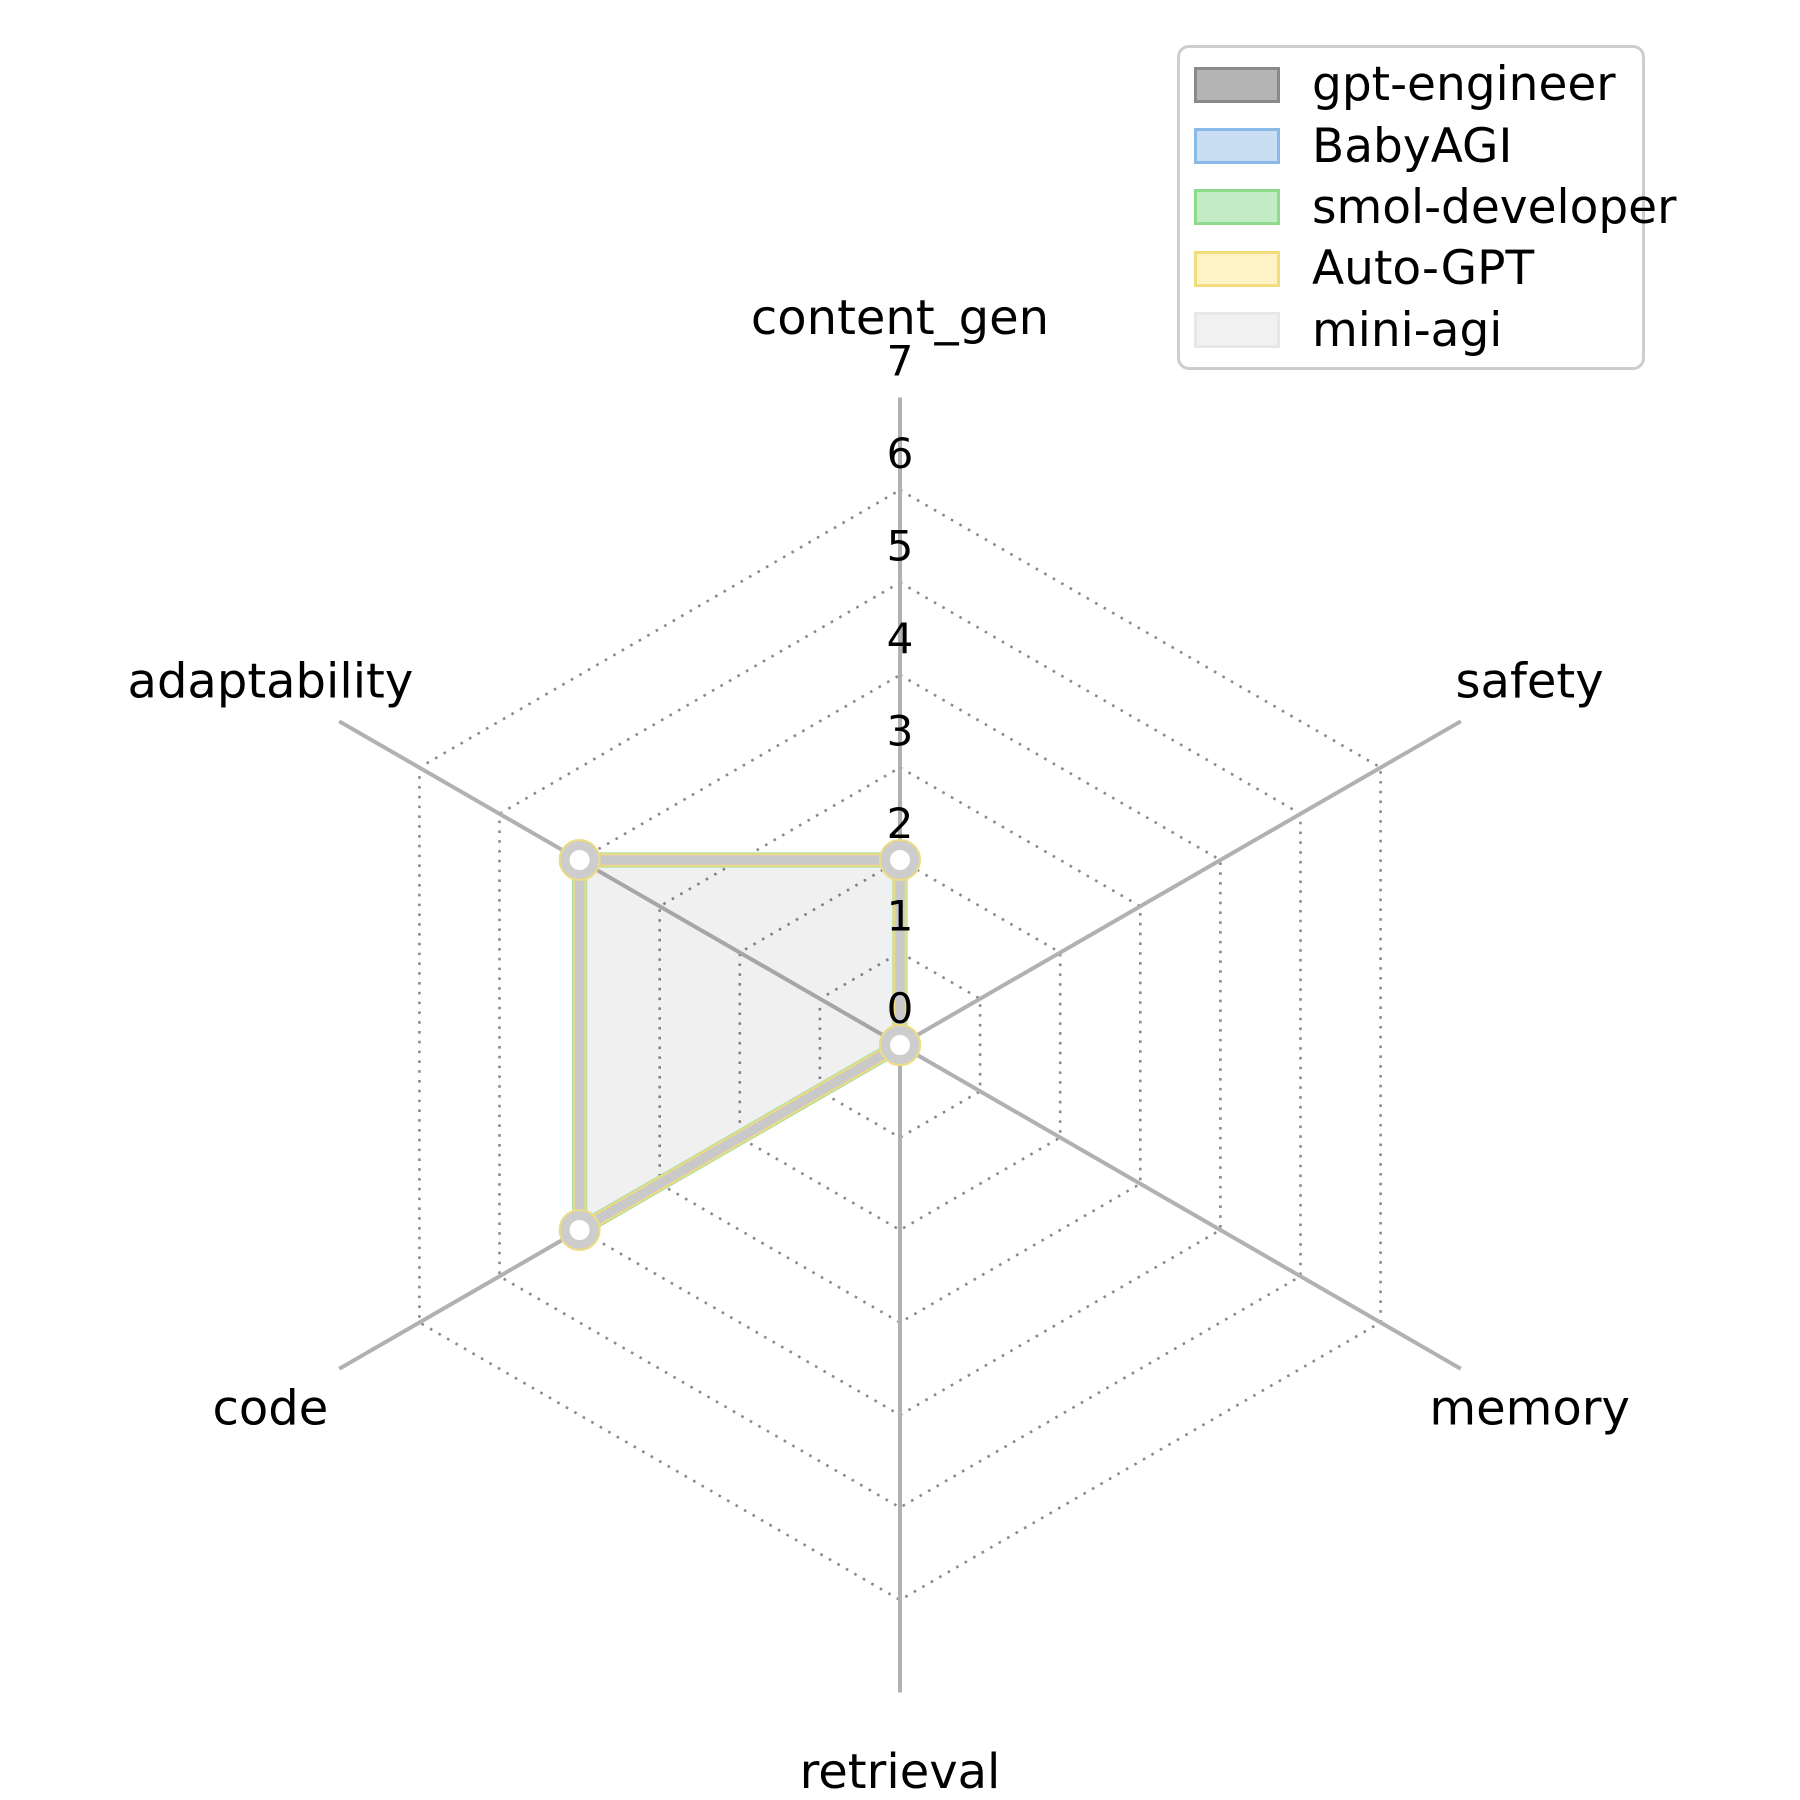  What do you see at coordinates (900, 318) in the screenshot?
I see `axis-label-content_gen: content_gen` at bounding box center [900, 318].